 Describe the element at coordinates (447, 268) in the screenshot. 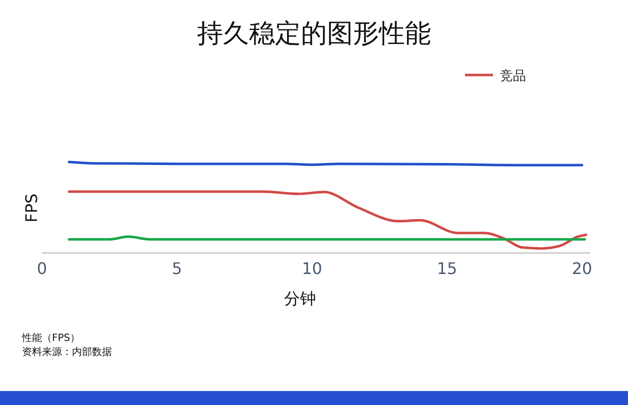

I see `x-tick-label: 15` at that location.